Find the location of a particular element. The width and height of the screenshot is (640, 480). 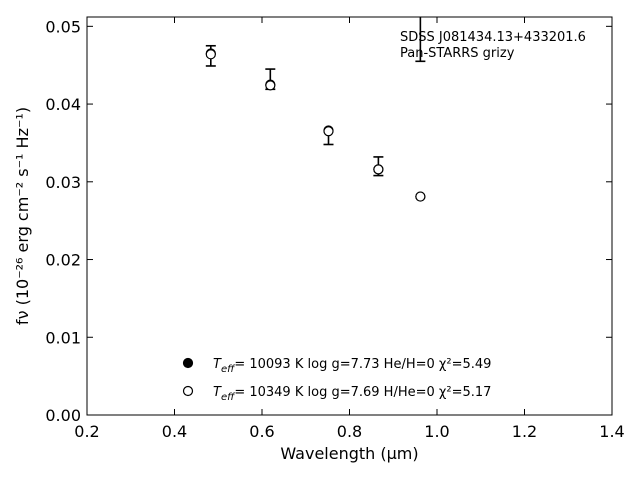

y-tick-label: 0.03 is located at coordinates (63, 182).